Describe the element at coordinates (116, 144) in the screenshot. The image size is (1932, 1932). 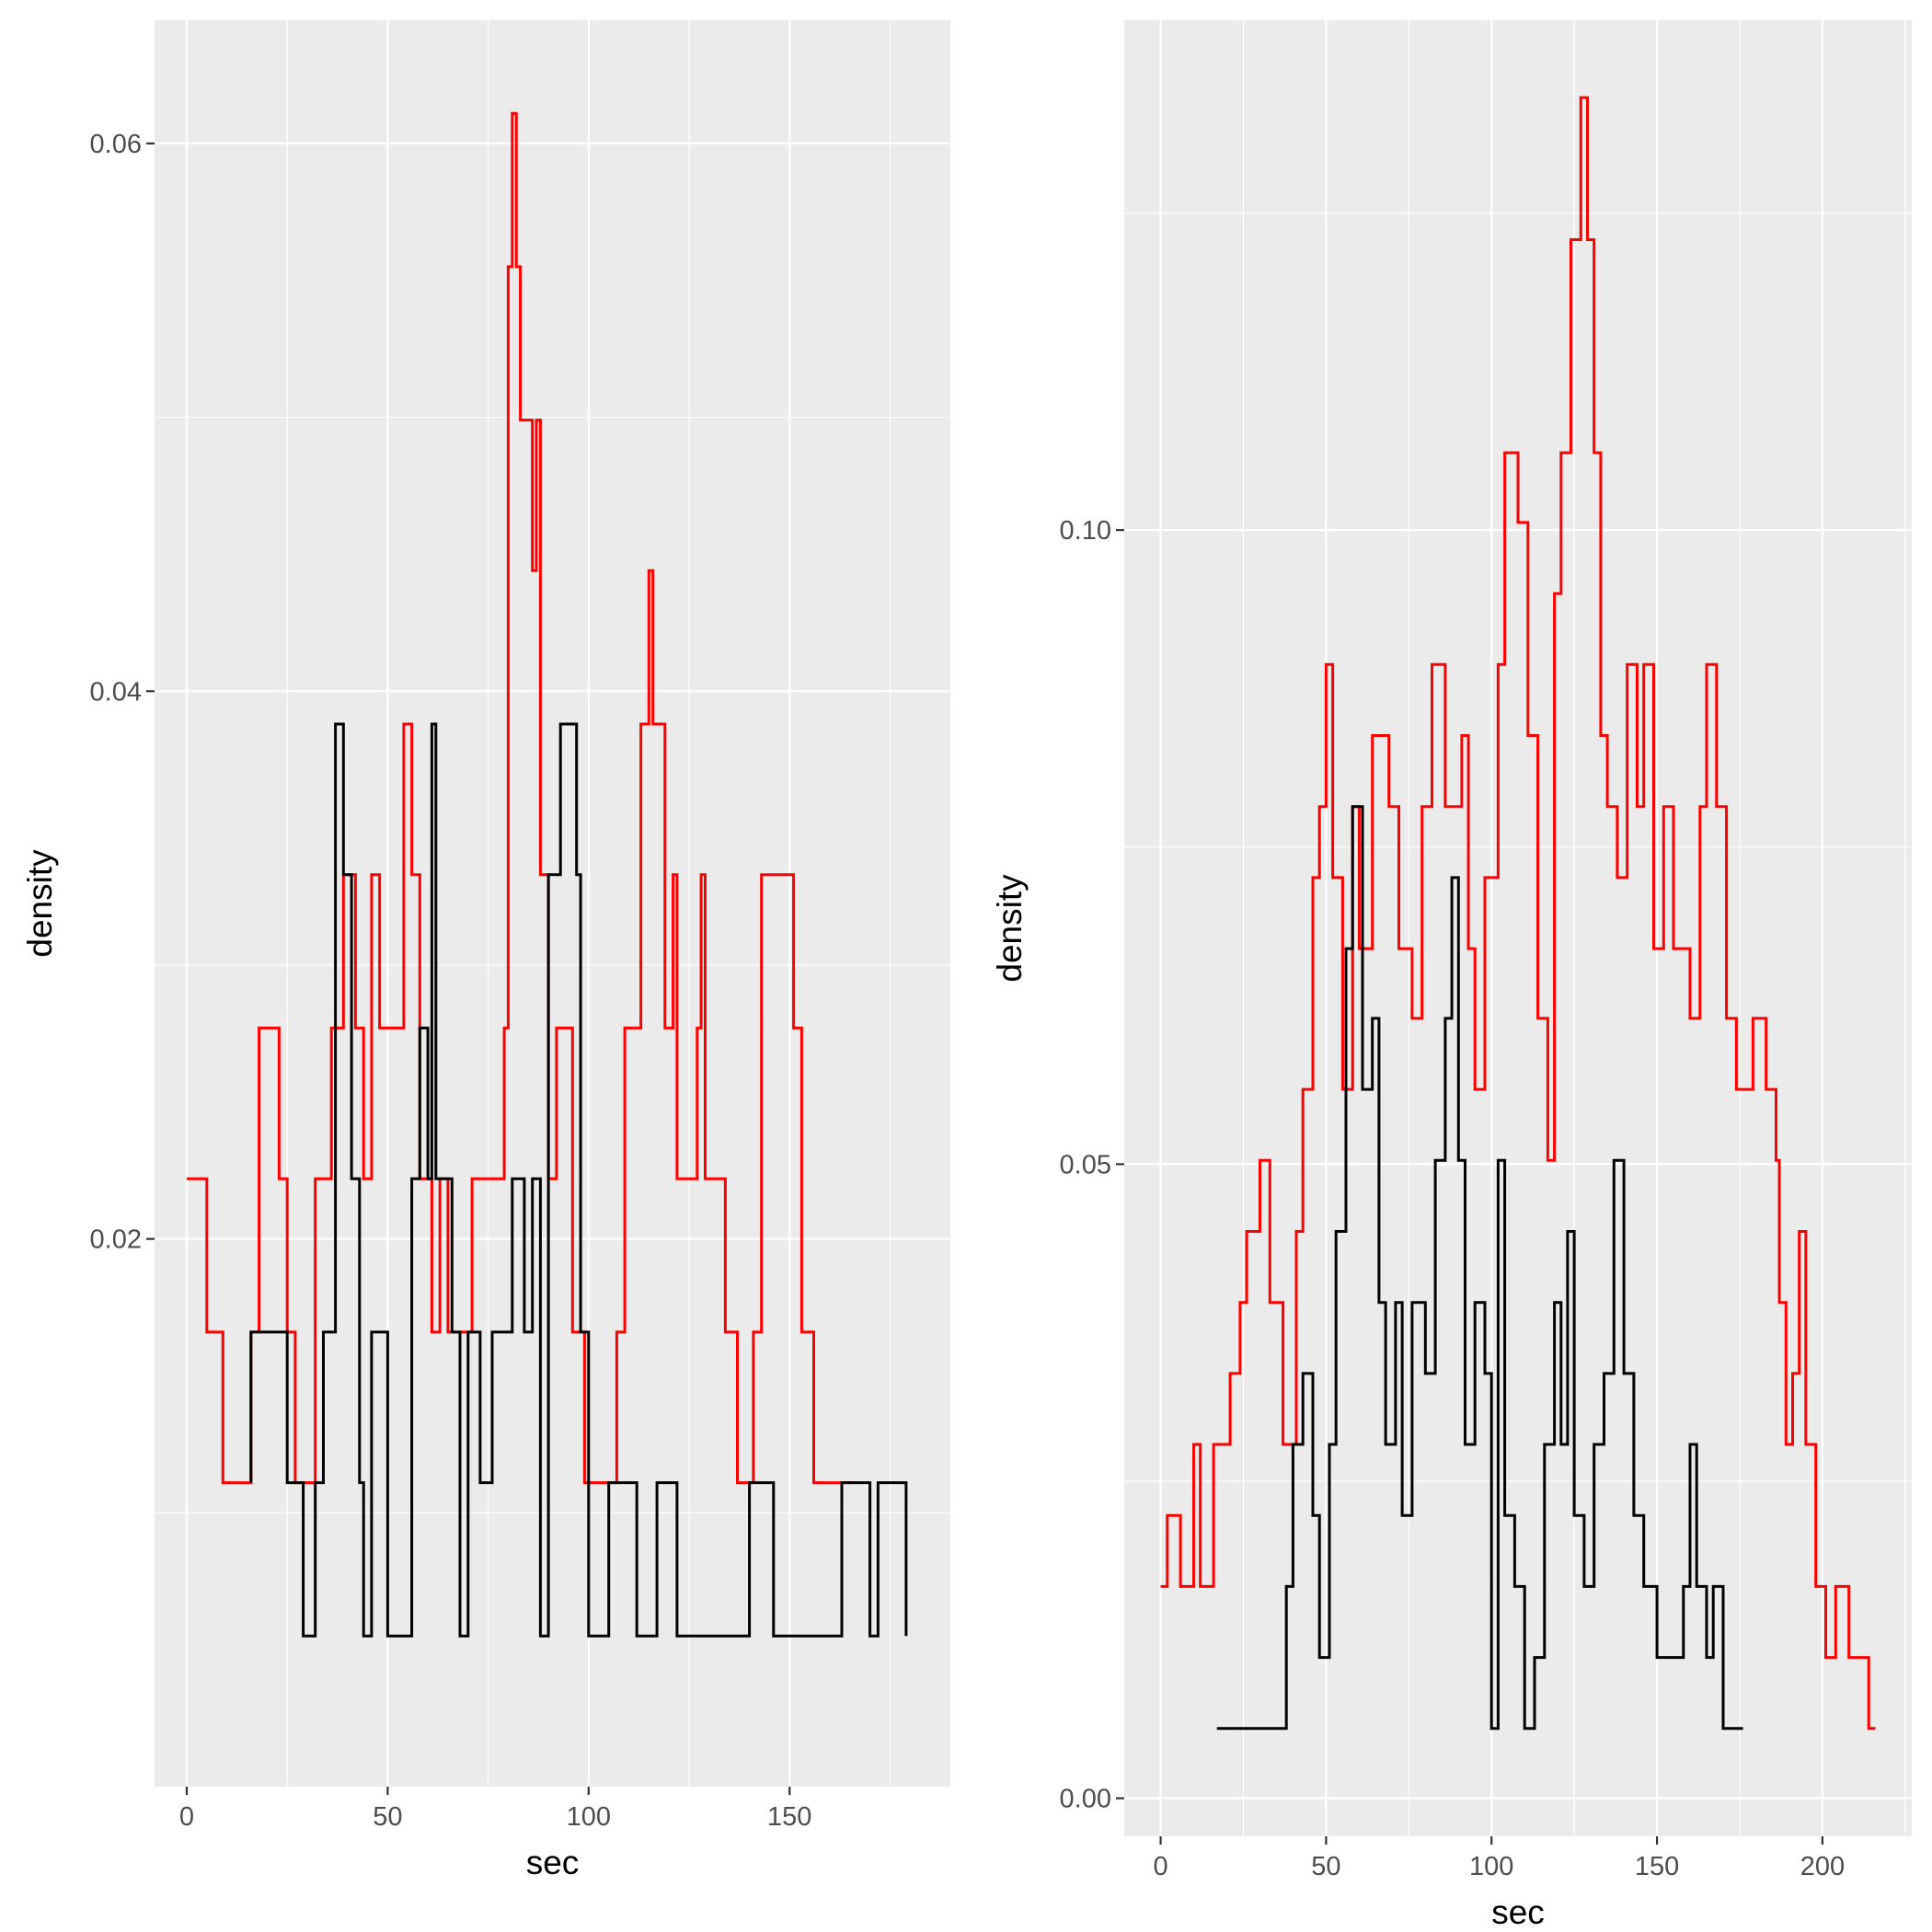
I see `y-tick-label: 0.06` at that location.